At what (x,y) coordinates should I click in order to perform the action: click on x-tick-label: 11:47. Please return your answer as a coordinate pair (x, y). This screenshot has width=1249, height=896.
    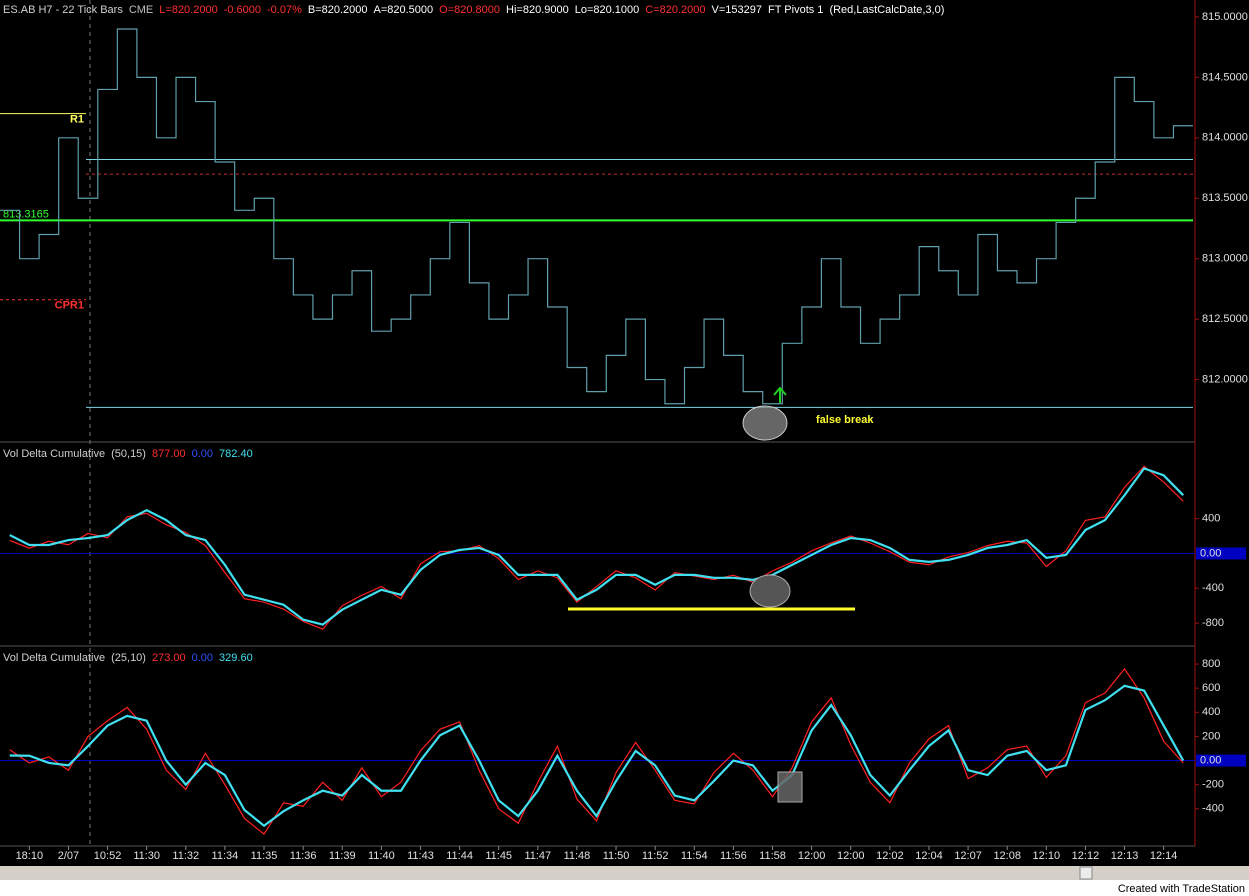
    Looking at the image, I should click on (537, 856).